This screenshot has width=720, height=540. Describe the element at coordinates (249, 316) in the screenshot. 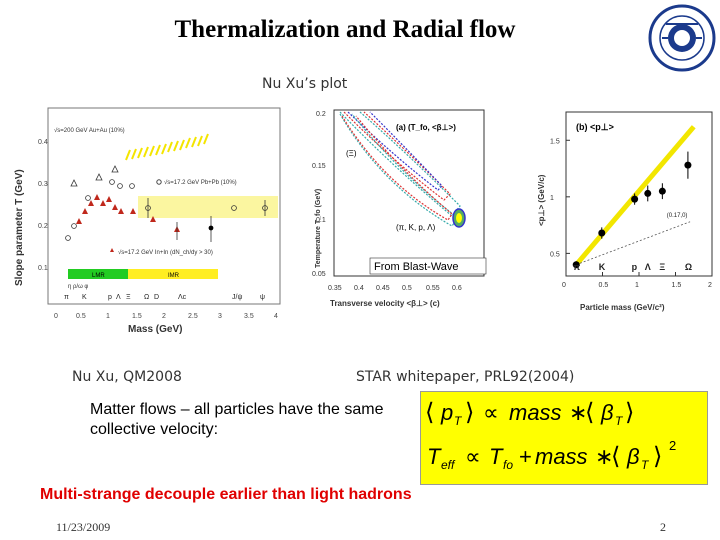

I see `svg-text: 3.5` at that location.